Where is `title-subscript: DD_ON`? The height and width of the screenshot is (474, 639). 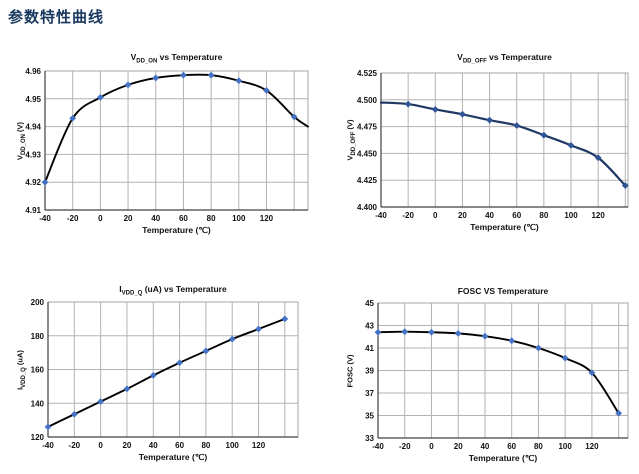 title-subscript: DD_ON is located at coordinates (147, 61).